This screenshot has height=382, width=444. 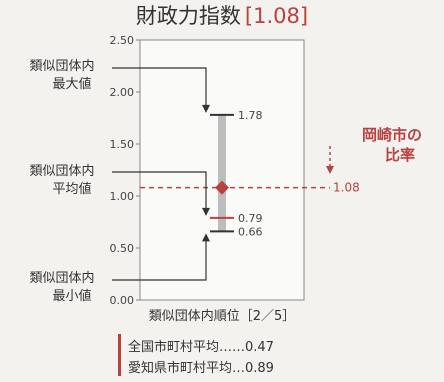 What do you see at coordinates (206, 108) in the screenshot?
I see `max-arrowhead` at bounding box center [206, 108].